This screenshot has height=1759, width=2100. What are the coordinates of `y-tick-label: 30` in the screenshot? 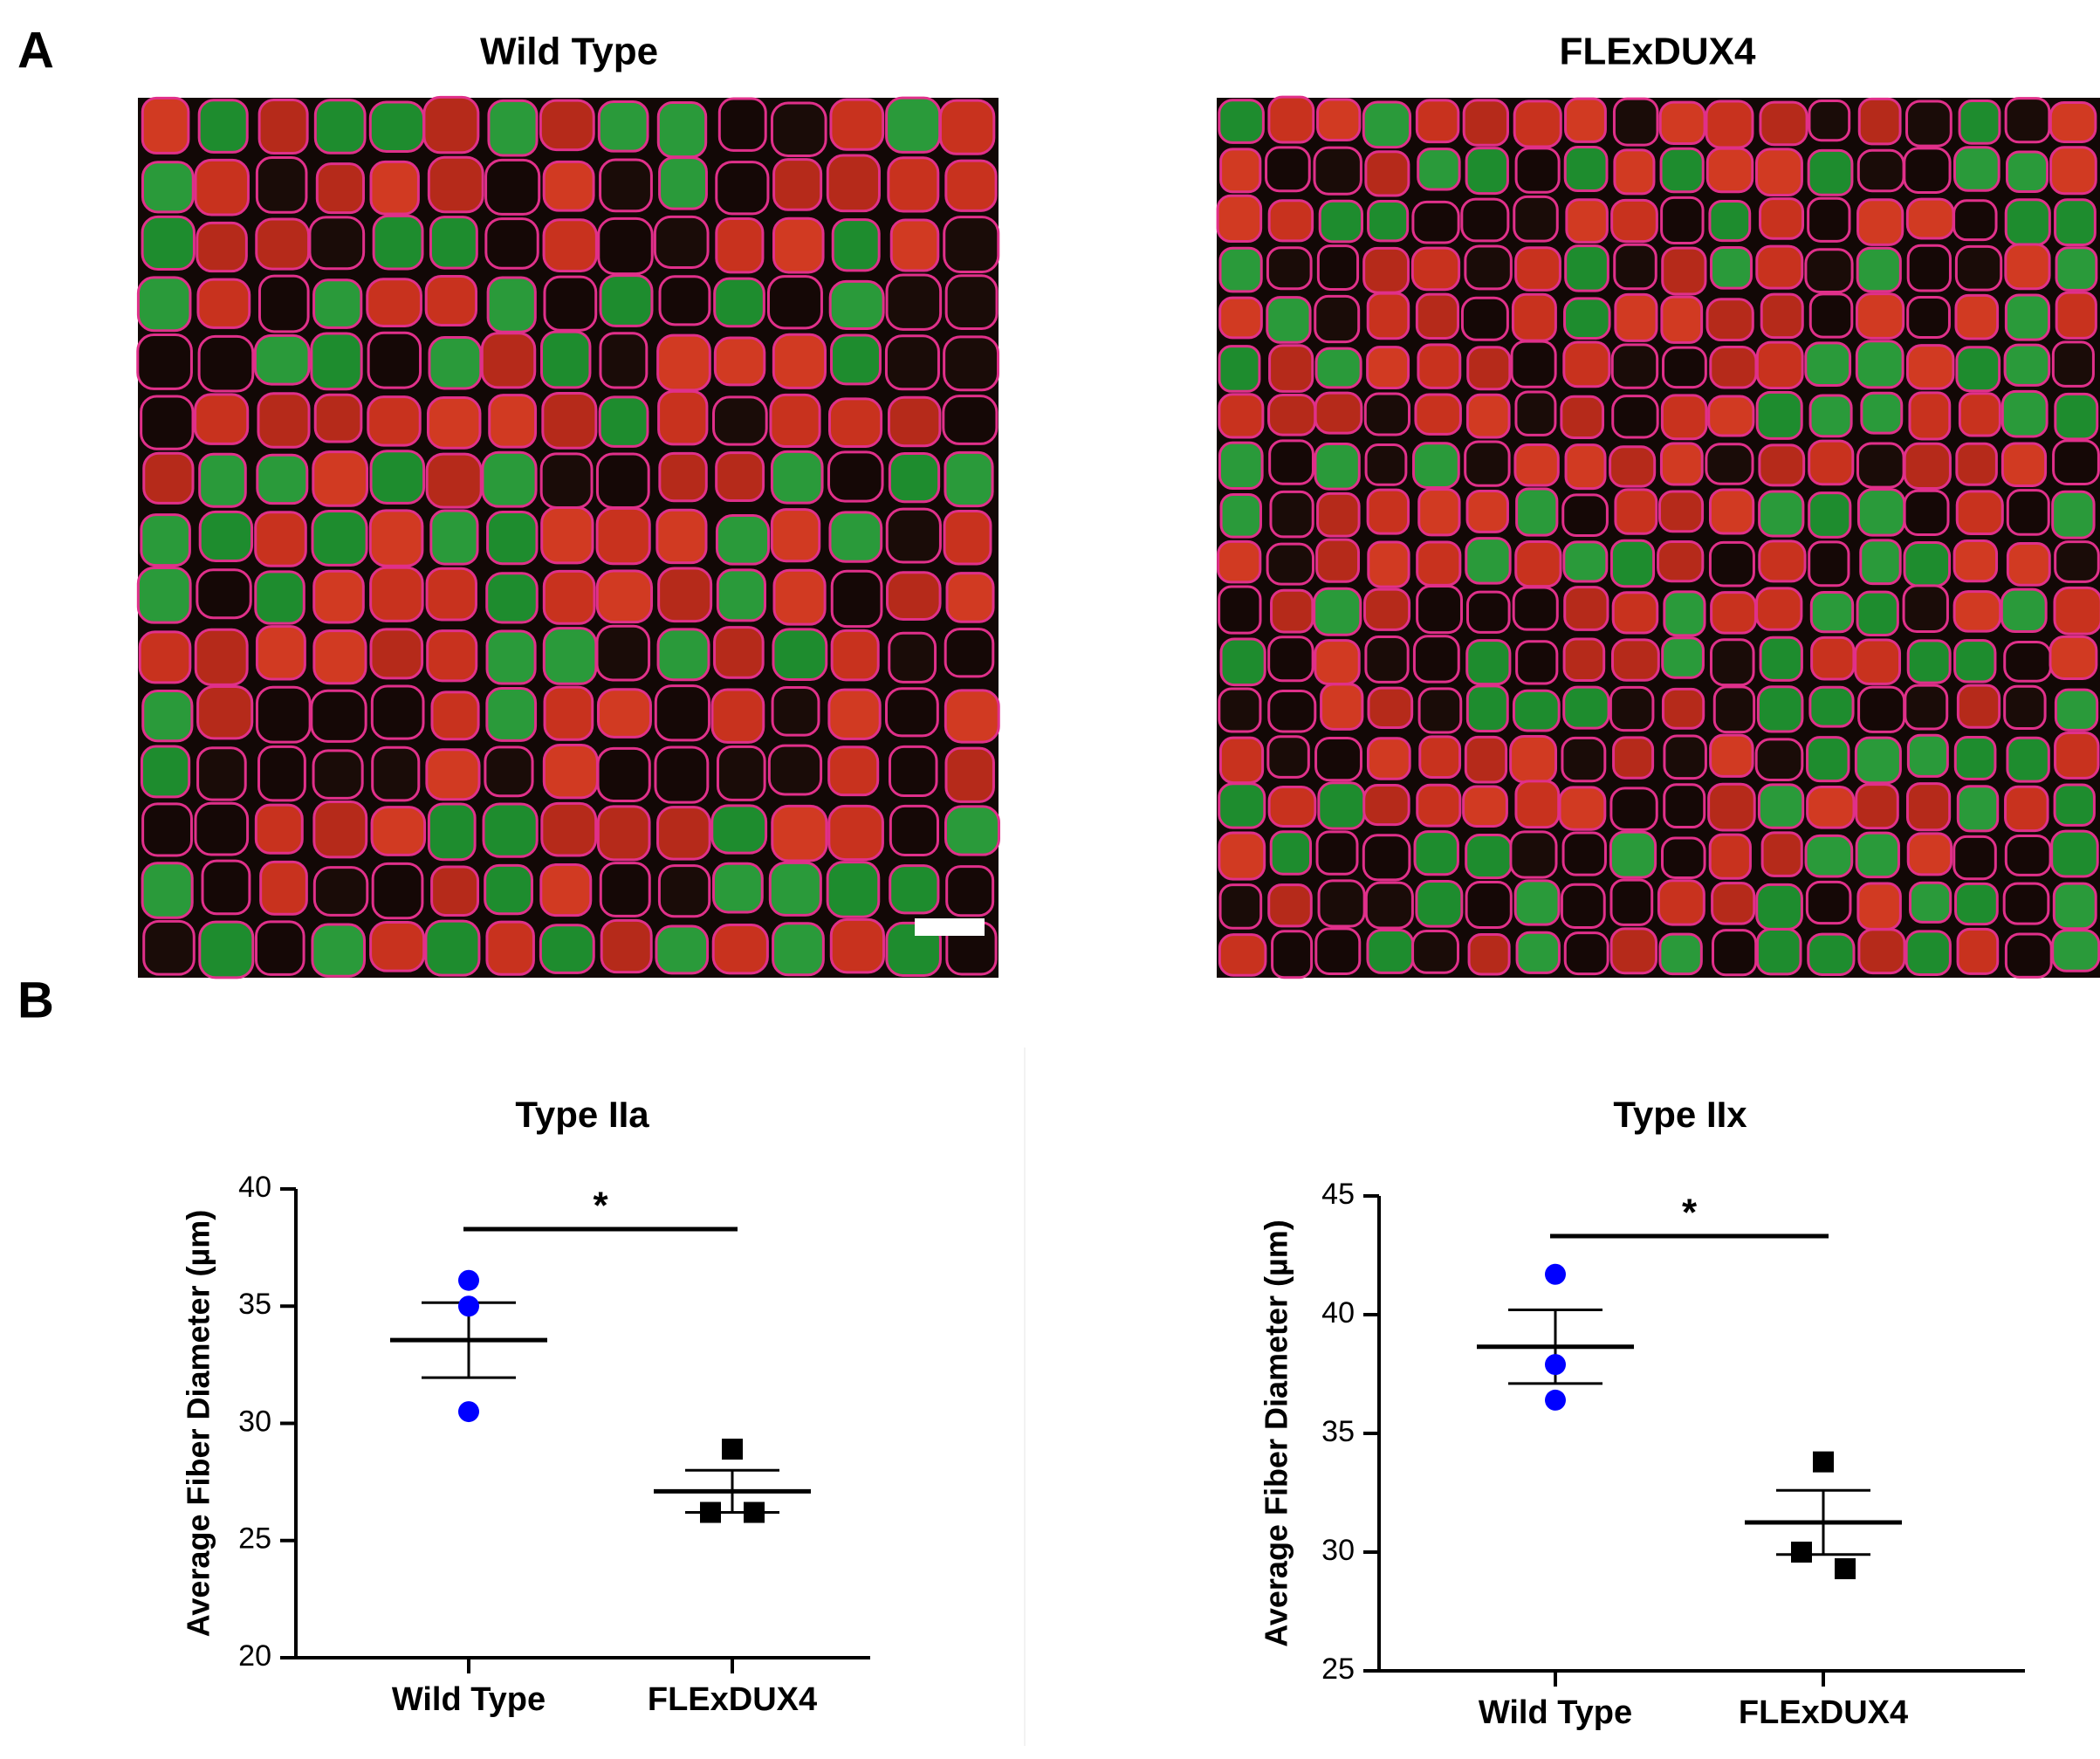 It's located at (255, 1421).